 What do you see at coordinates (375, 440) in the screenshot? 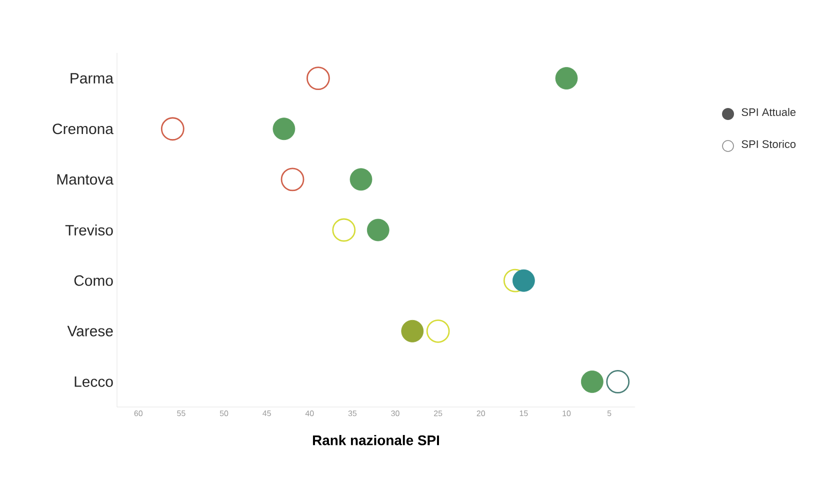
I see `x-axis-title: Rank nazionale SPI` at bounding box center [375, 440].